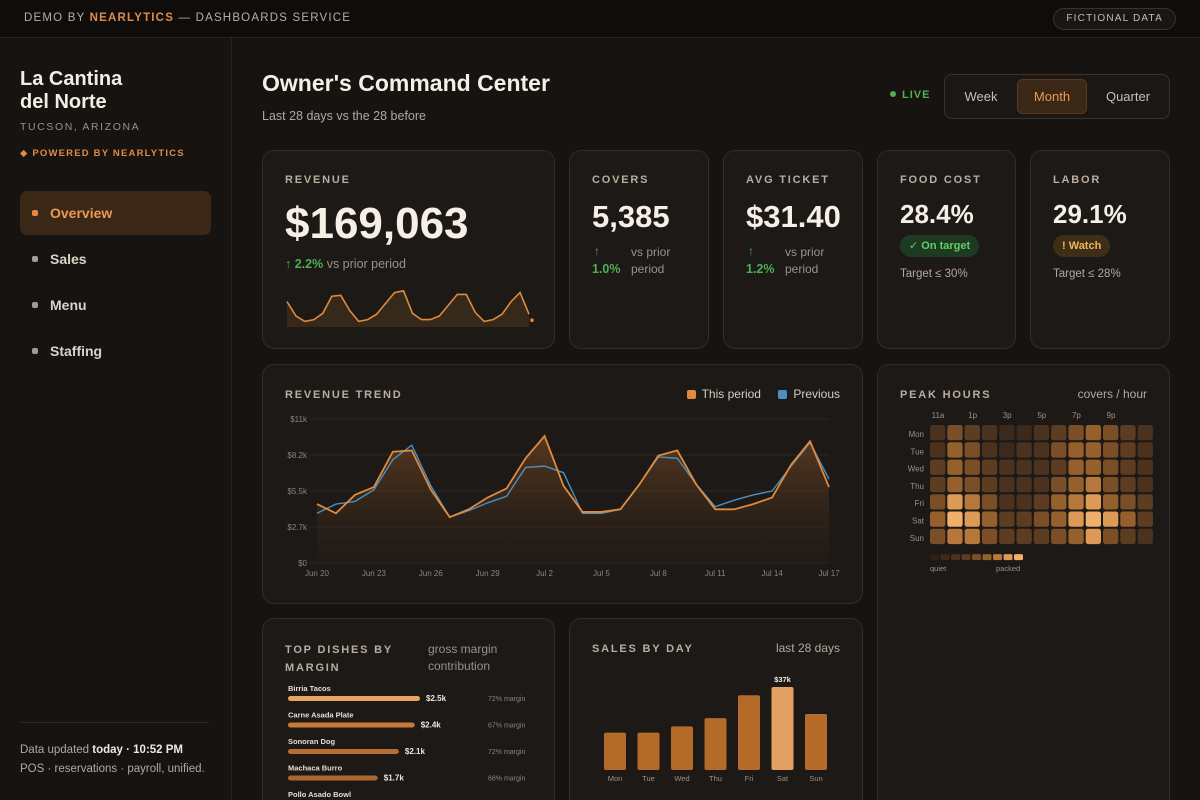  Describe the element at coordinates (916, 434) in the screenshot. I see `heatmap-row-label: Mon` at that location.